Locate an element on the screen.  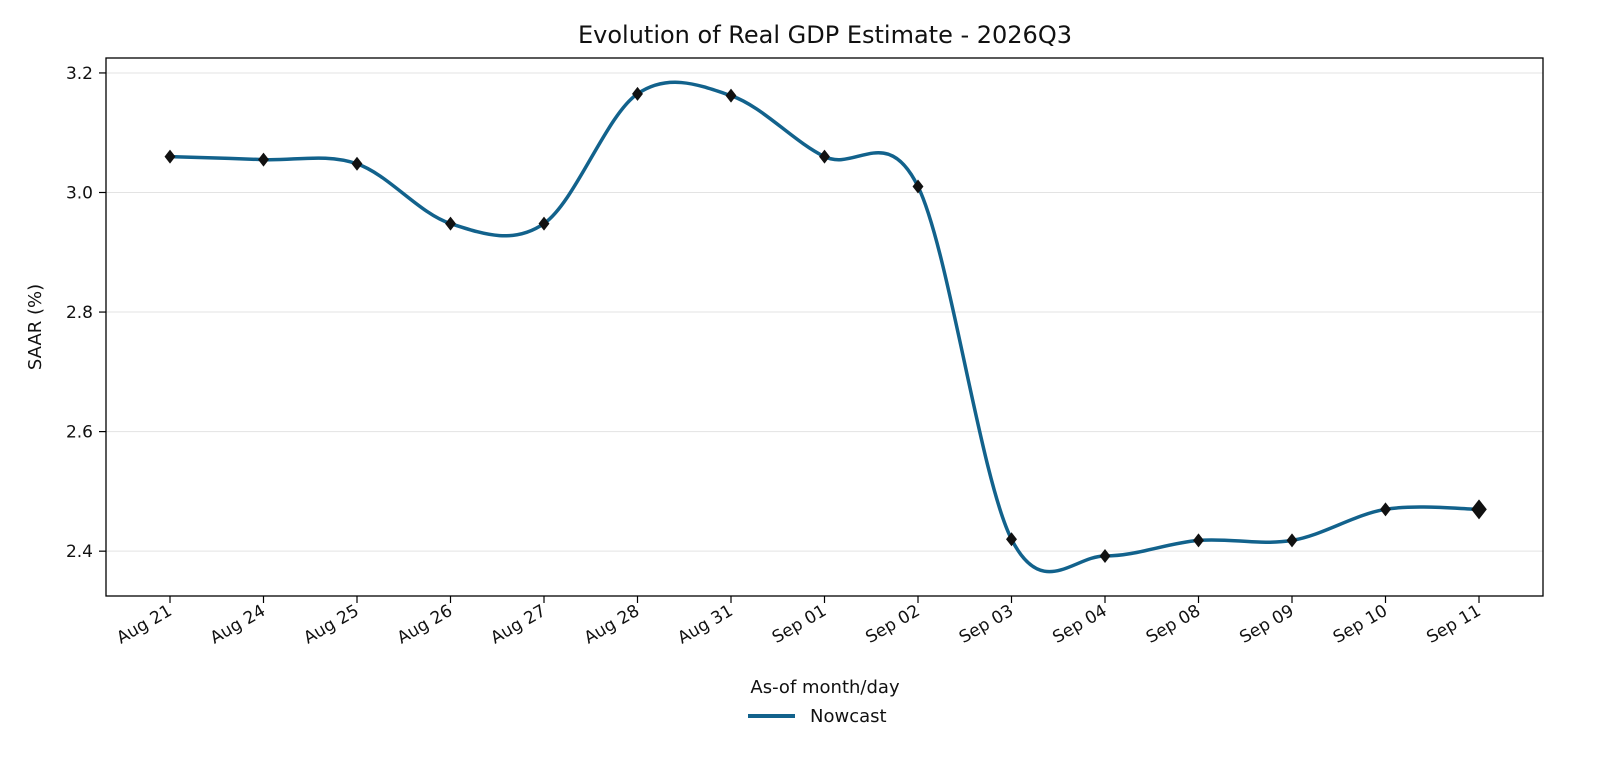
x-tick-label: Aug 31 is located at coordinates (705, 624).